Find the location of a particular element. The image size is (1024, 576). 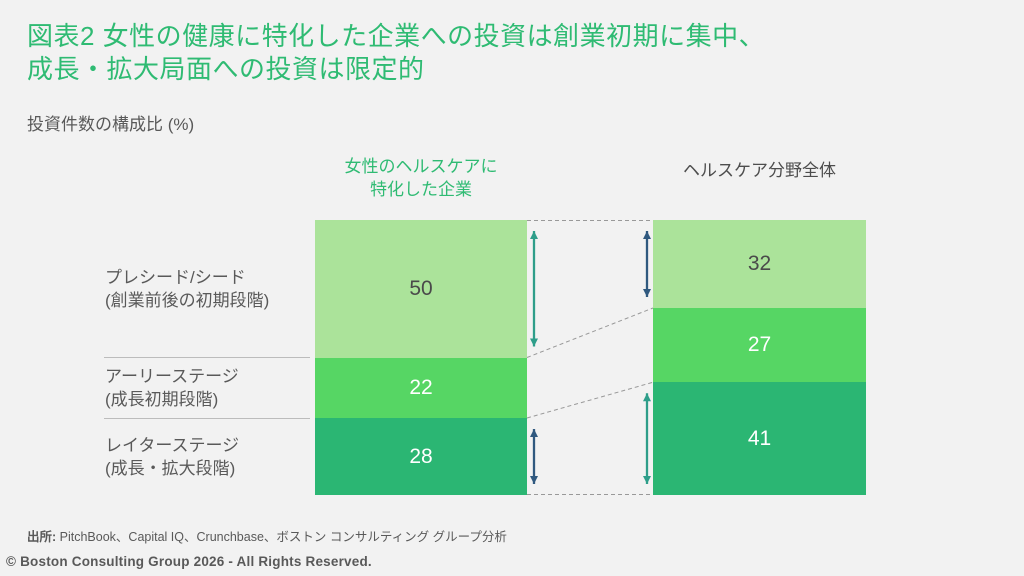

bar-segment: 28 is located at coordinates (421, 456).